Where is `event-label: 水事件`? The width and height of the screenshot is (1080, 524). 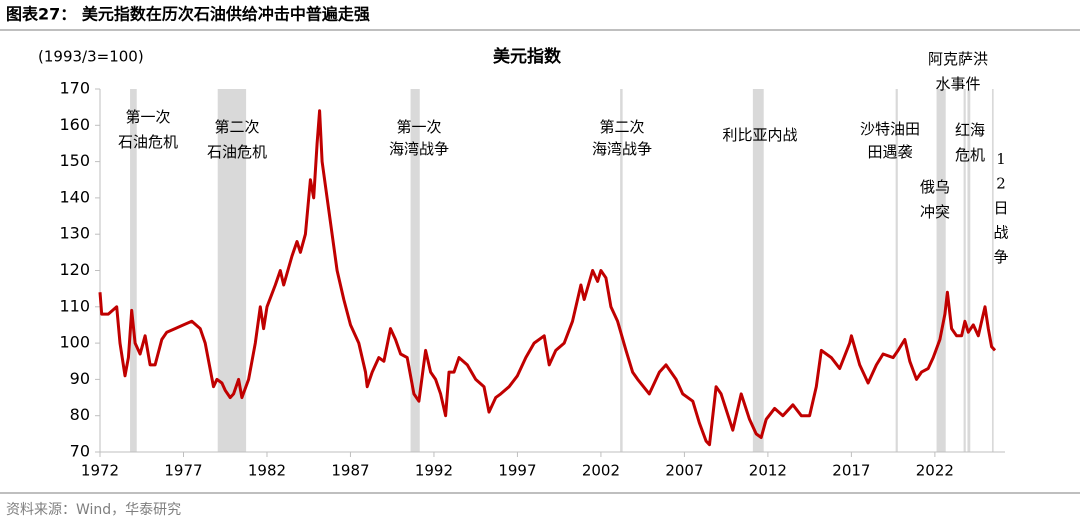 event-label: 水事件 is located at coordinates (957, 84).